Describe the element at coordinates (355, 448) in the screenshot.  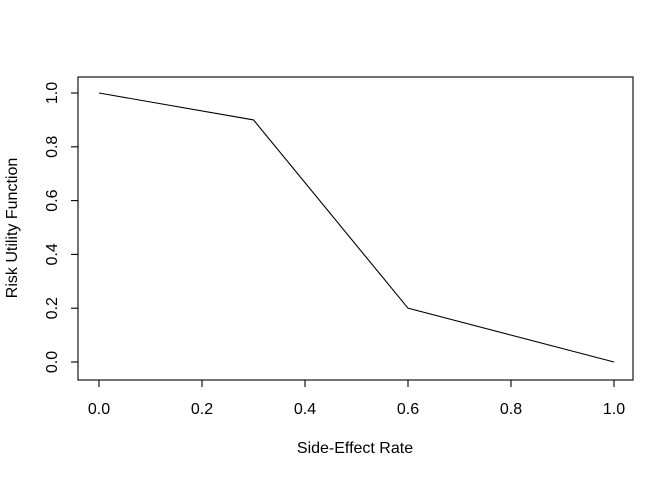
I see `x-axis-title: Side-Effect Rate` at that location.